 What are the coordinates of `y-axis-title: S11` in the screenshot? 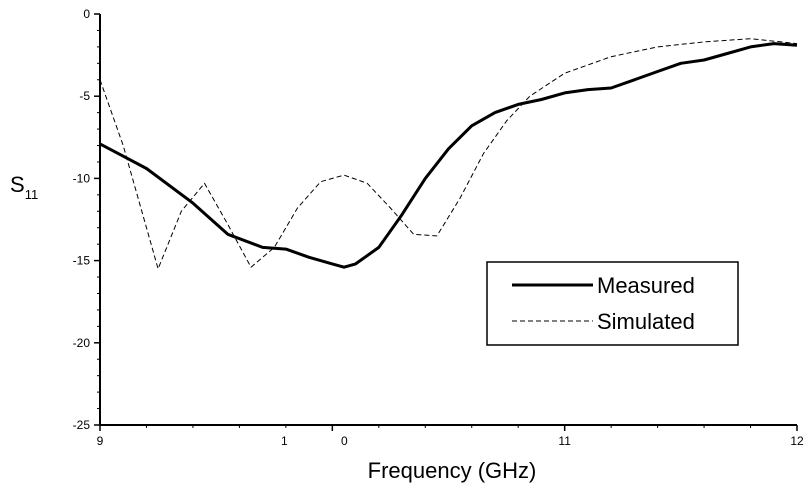 It's located at (24, 187).